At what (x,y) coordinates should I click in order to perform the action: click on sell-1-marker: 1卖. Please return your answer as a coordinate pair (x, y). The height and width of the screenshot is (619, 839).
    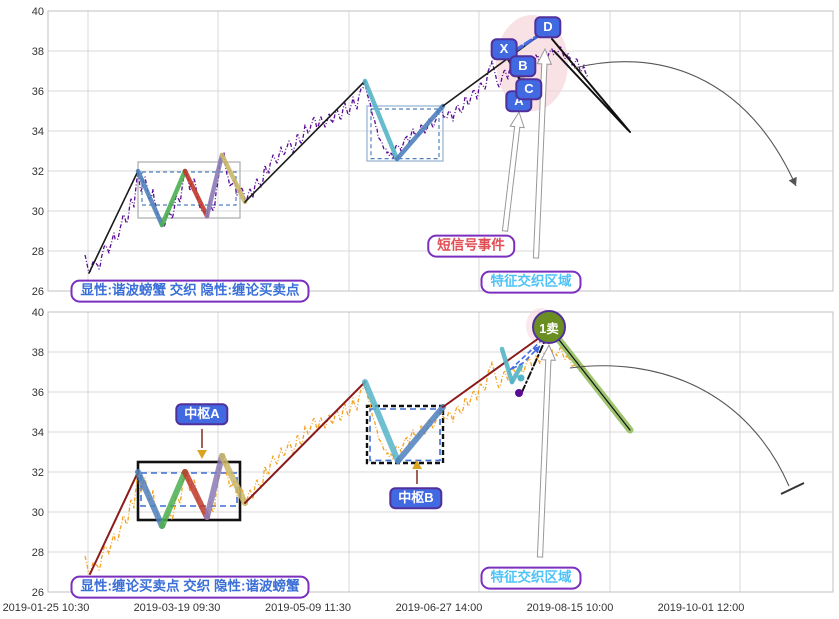
    Looking at the image, I should click on (549, 327).